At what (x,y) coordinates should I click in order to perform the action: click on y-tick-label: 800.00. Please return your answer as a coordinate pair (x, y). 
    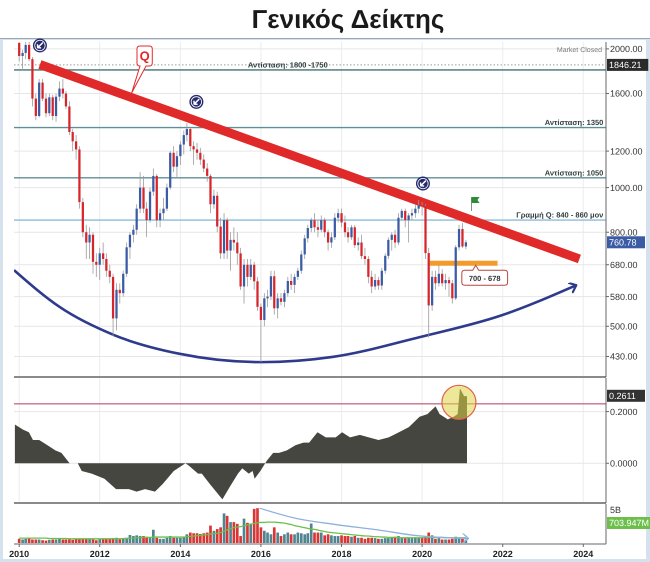
    Looking at the image, I should click on (624, 232).